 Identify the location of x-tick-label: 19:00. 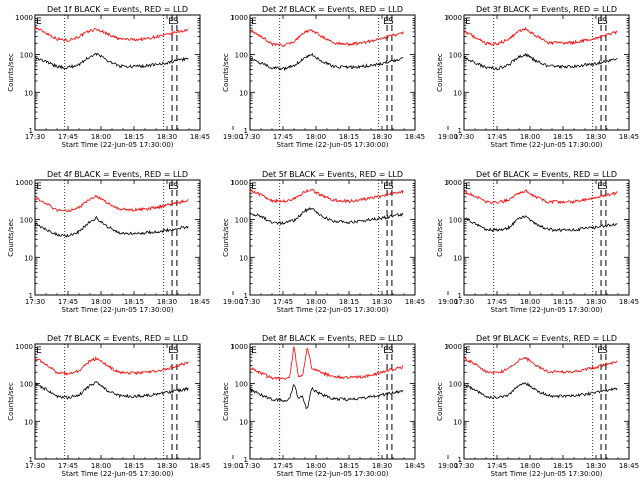
(233, 466).